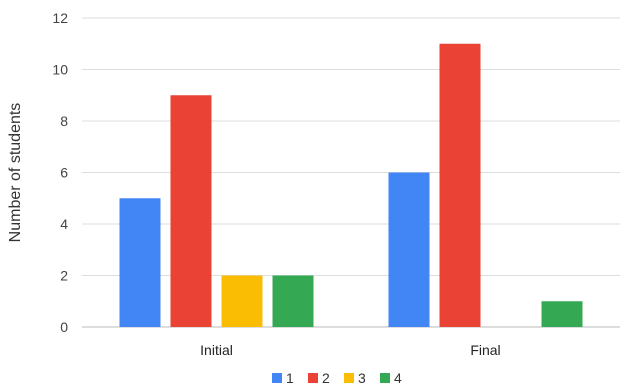  What do you see at coordinates (216, 350) in the screenshot?
I see `x-category-label: Initial` at bounding box center [216, 350].